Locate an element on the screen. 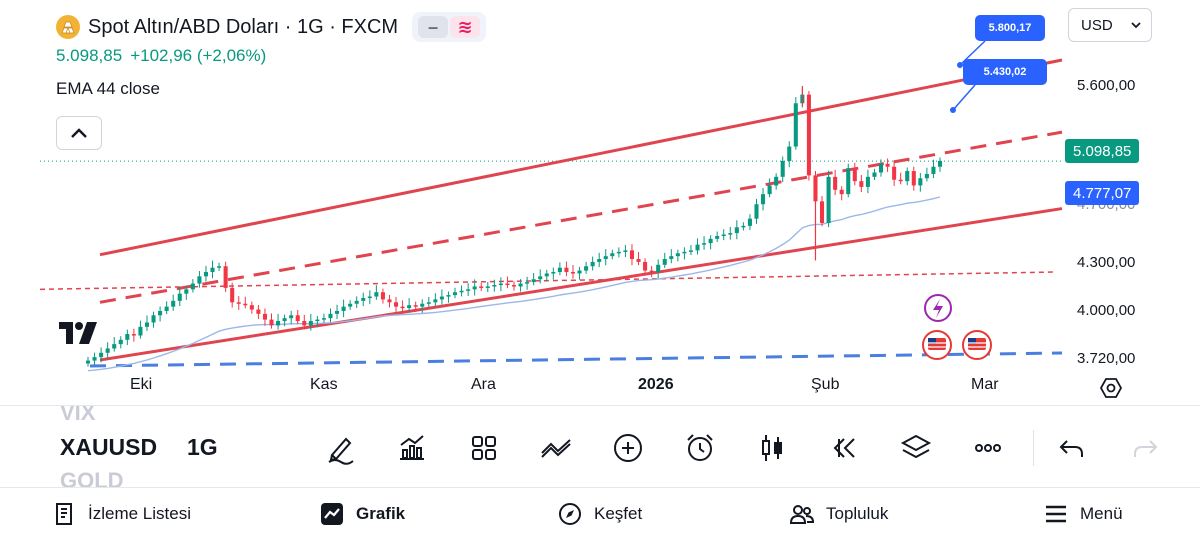 The height and width of the screenshot is (540, 1200). ema-price-tag: 4.777,07 is located at coordinates (1102, 193).